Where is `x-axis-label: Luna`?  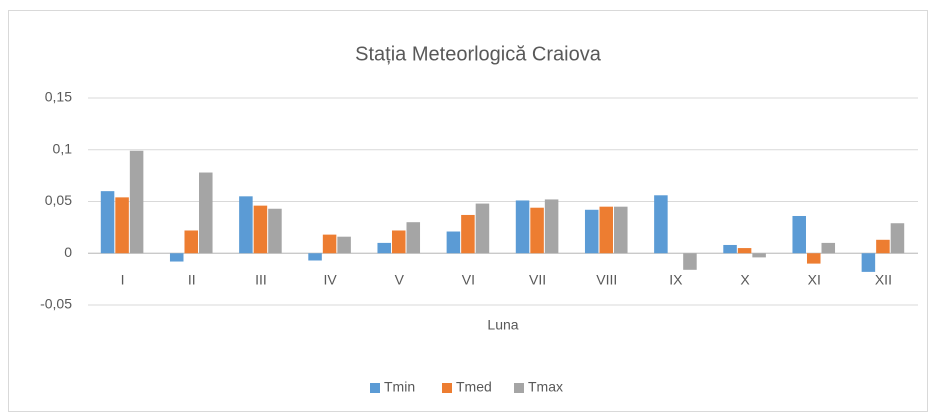 x-axis-label: Luna is located at coordinates (502, 325).